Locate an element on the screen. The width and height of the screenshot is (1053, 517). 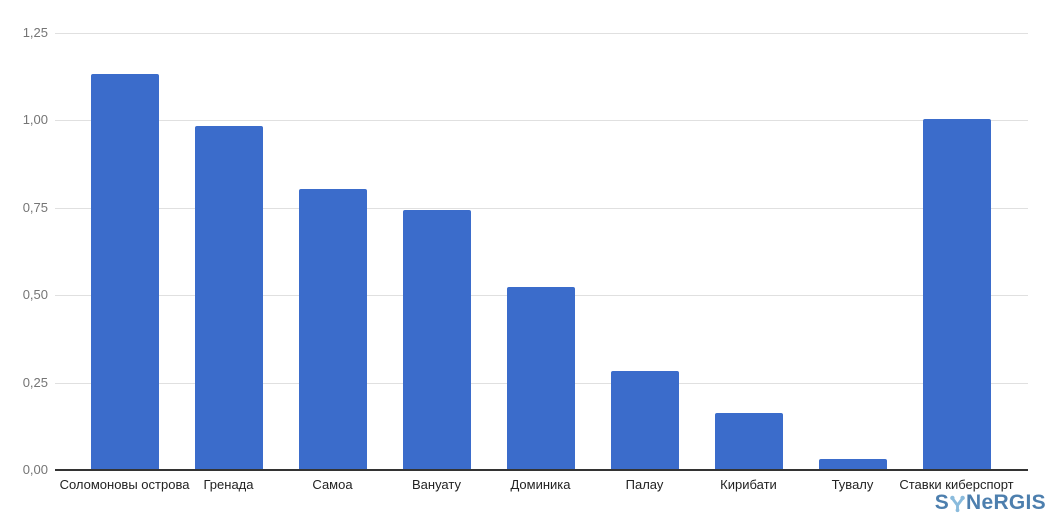
logo-letters-nergis: NeRGIS is located at coordinates (1006, 502).